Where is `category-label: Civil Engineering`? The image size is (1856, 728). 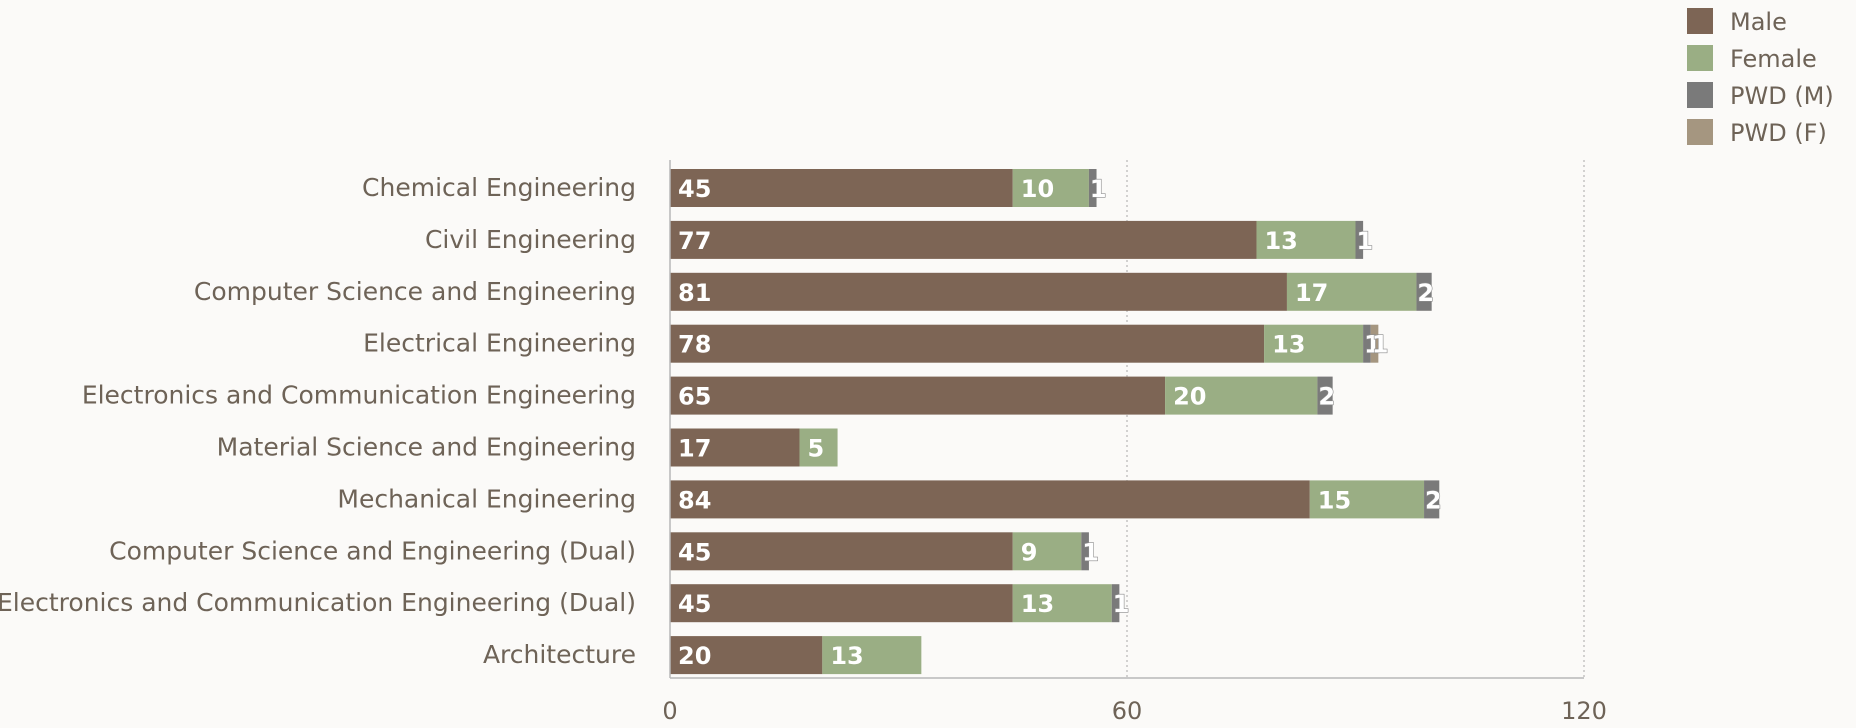
category-label: Civil Engineering is located at coordinates (530, 239).